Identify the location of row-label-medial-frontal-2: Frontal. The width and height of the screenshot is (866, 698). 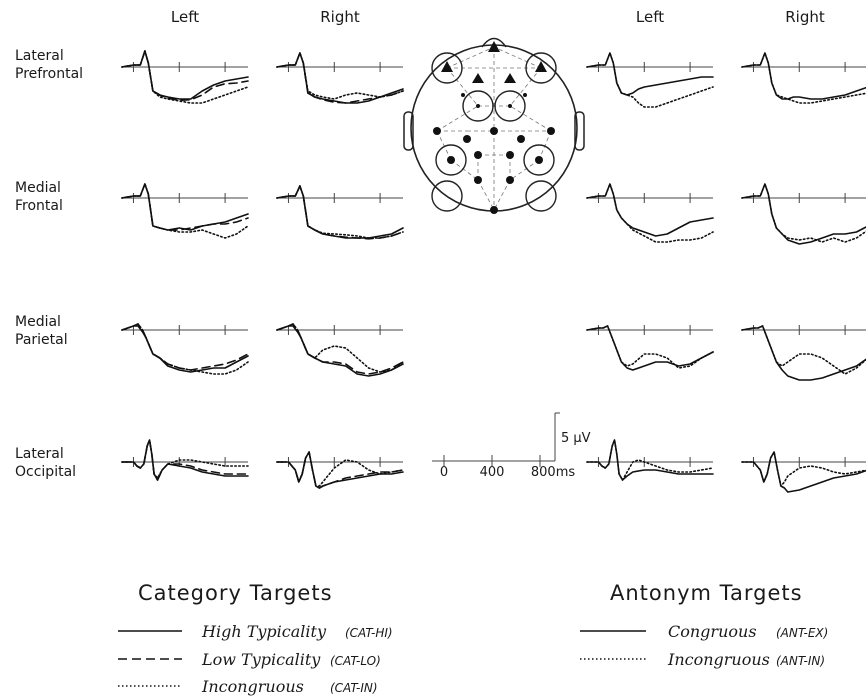
(39, 206).